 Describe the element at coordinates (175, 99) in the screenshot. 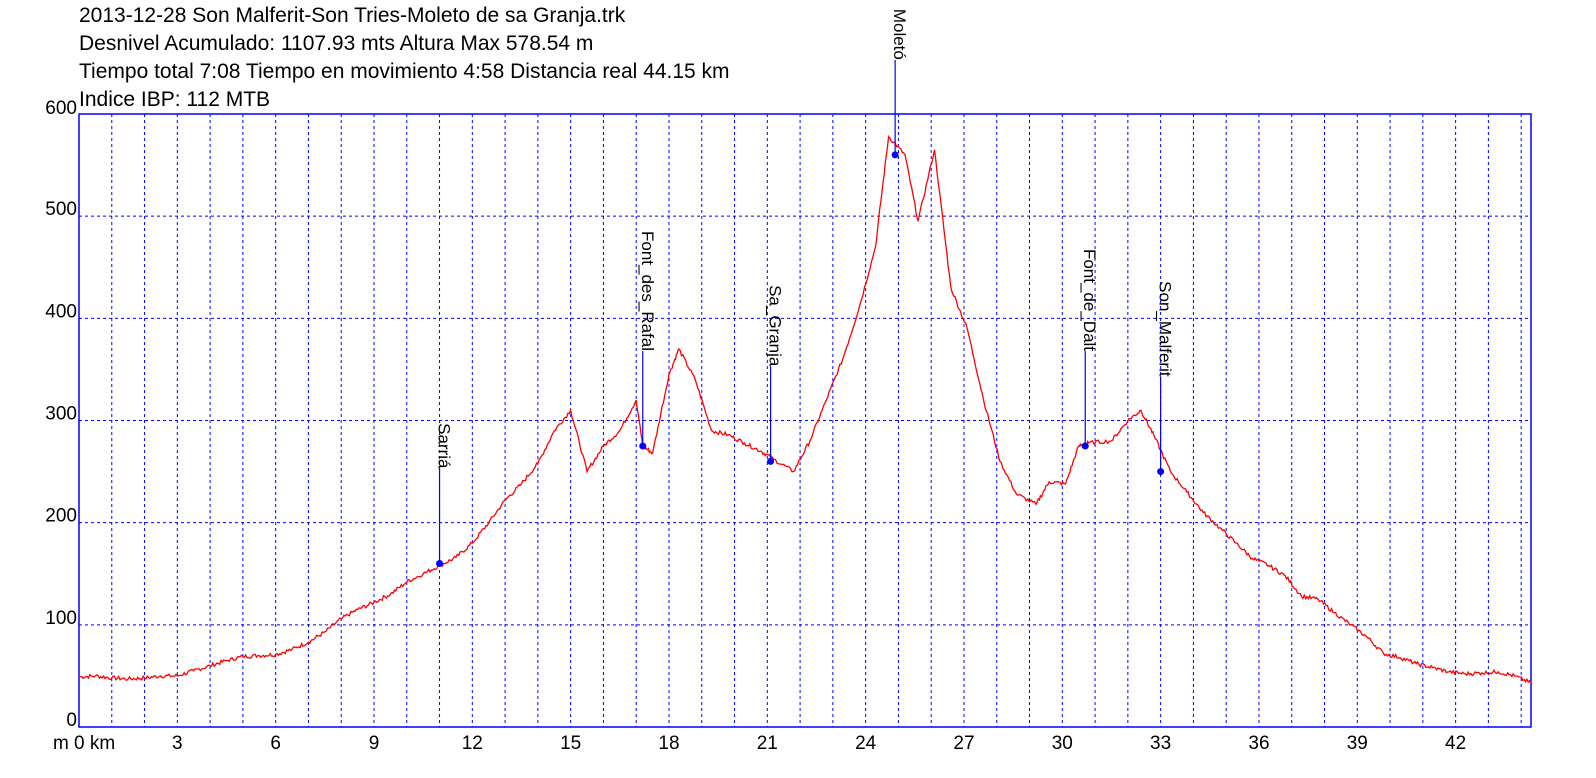

I see `ibp-index: Indice IBP: 112 MTB` at that location.